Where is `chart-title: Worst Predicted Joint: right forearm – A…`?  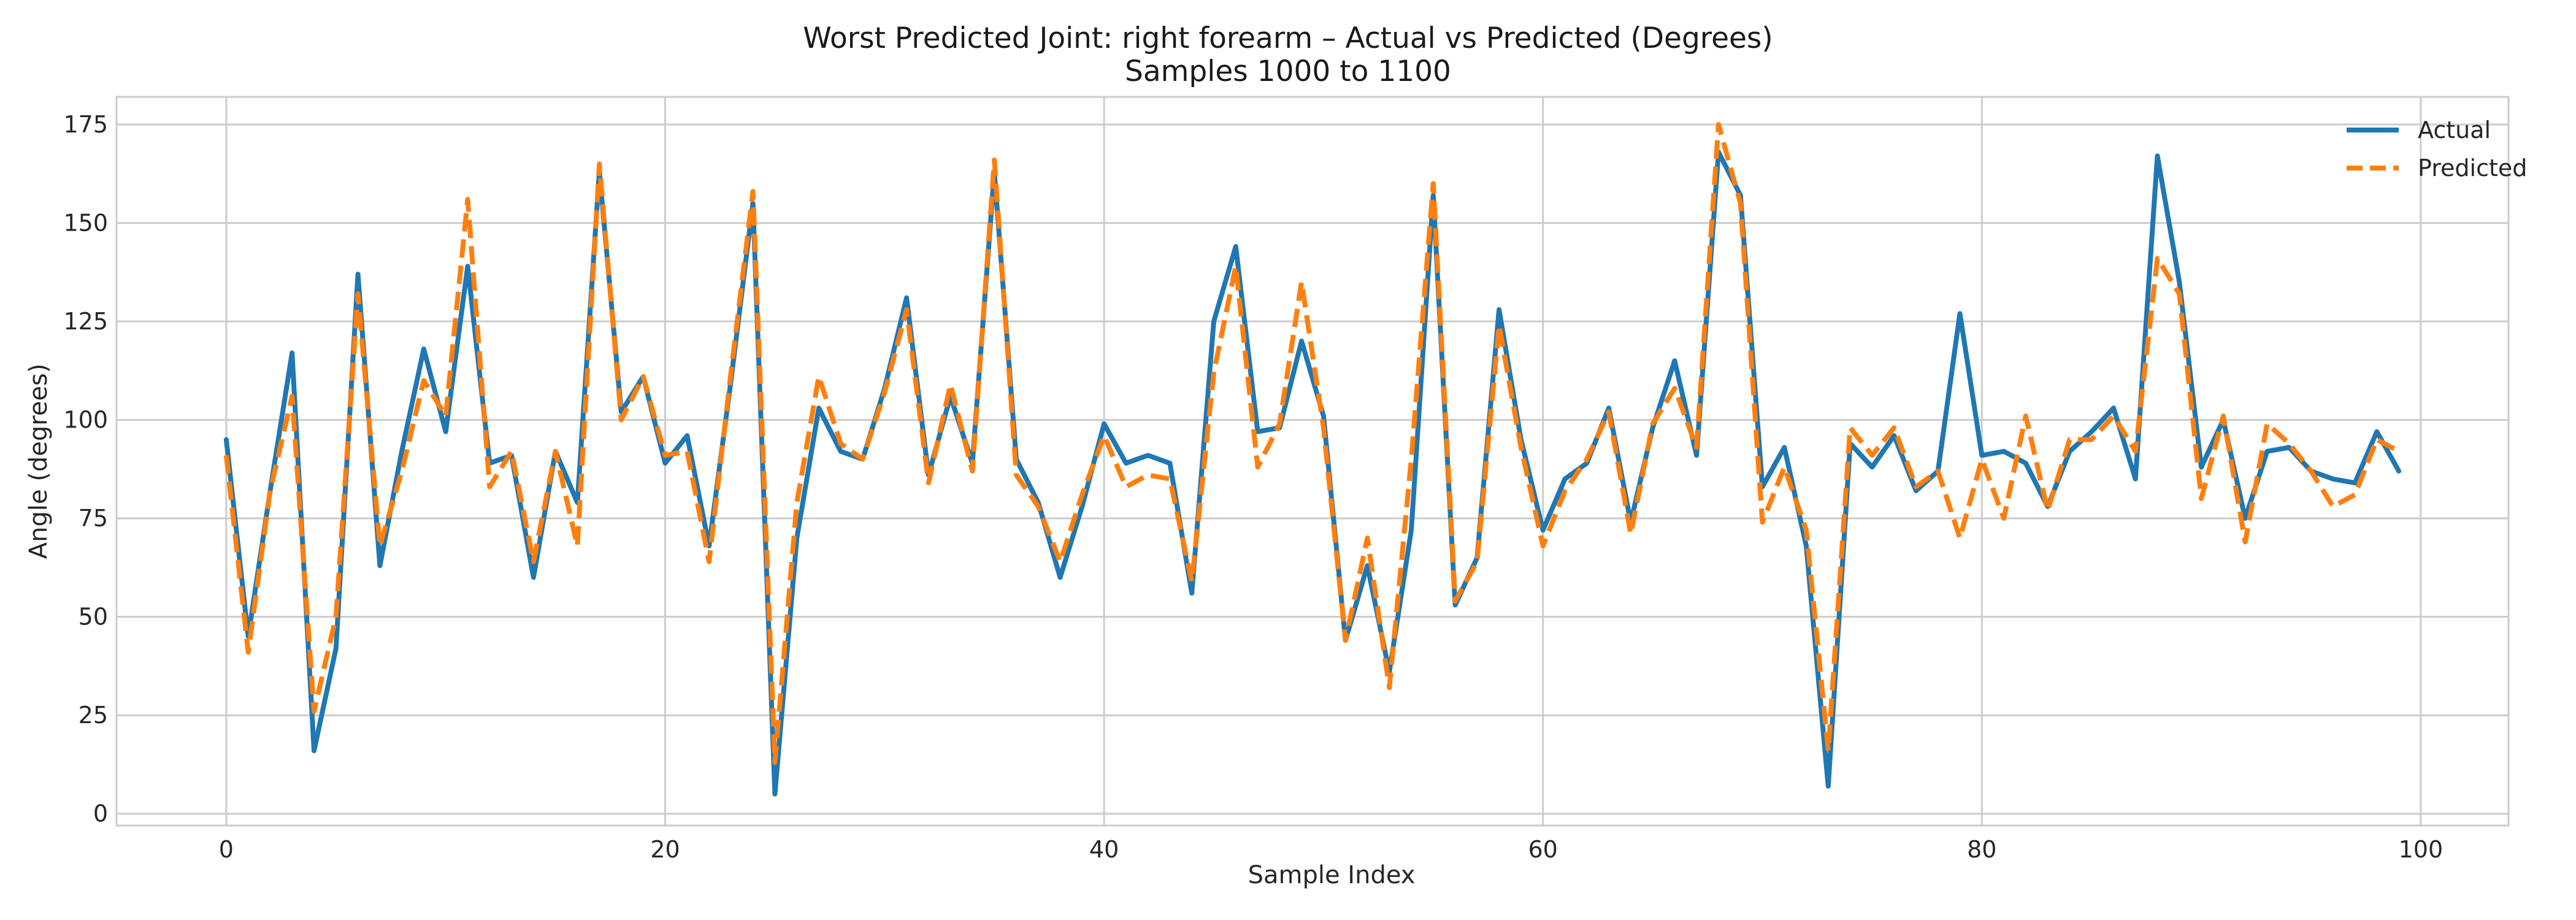 chart-title: Worst Predicted Joint: right forearm – A… is located at coordinates (1288, 38).